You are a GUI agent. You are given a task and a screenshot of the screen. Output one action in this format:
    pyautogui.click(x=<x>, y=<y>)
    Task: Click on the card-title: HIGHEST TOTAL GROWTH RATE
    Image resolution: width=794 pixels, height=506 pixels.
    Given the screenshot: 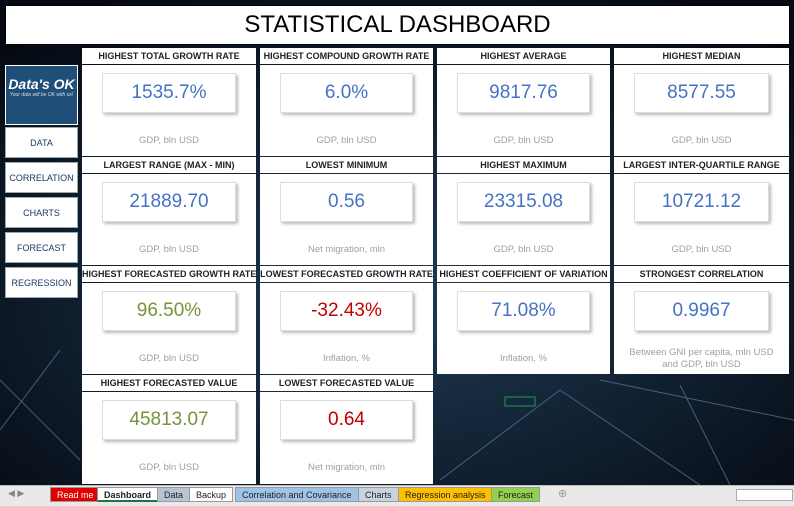 What is the action you would take?
    pyautogui.click(x=169, y=56)
    